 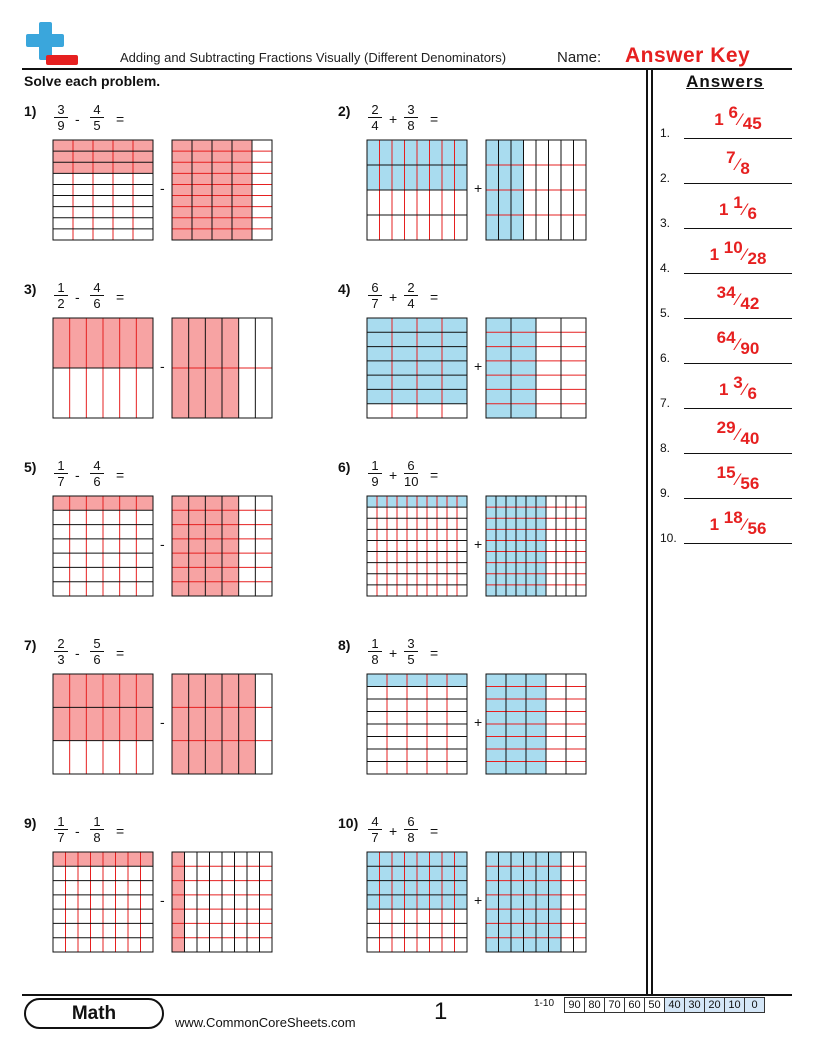 I want to click on answer-value: 34⁄42, so click(x=738, y=298).